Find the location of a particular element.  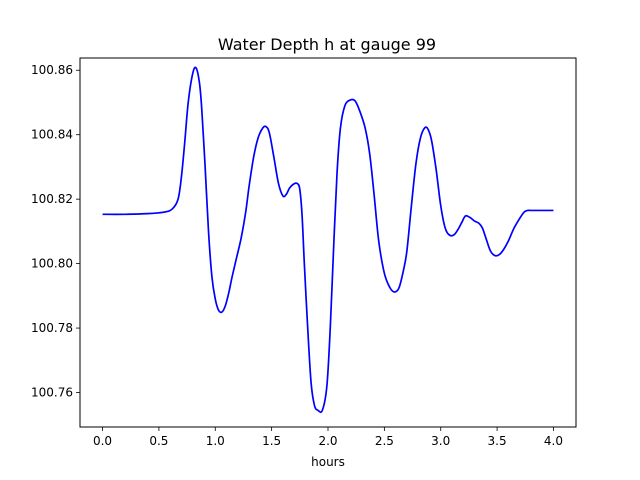

x-tick-label: 1.0 is located at coordinates (215, 441).